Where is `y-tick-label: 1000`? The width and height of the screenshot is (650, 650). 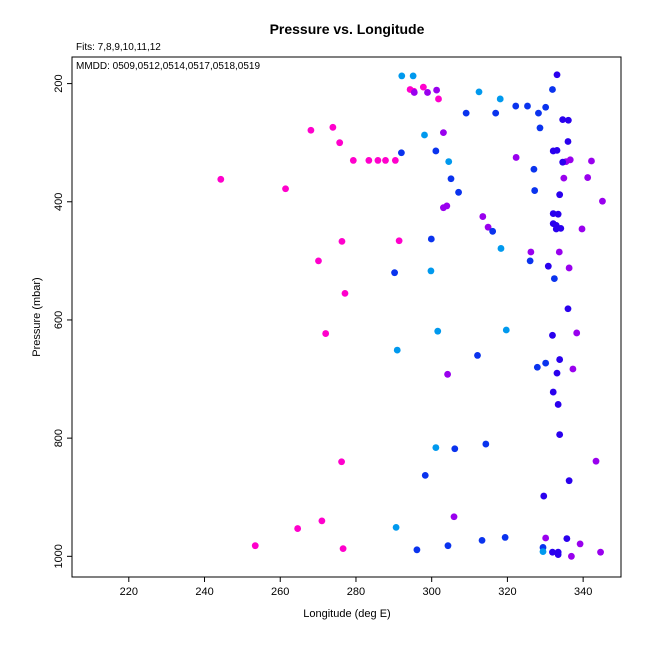
y-tick-label: 1000 is located at coordinates (59, 556).